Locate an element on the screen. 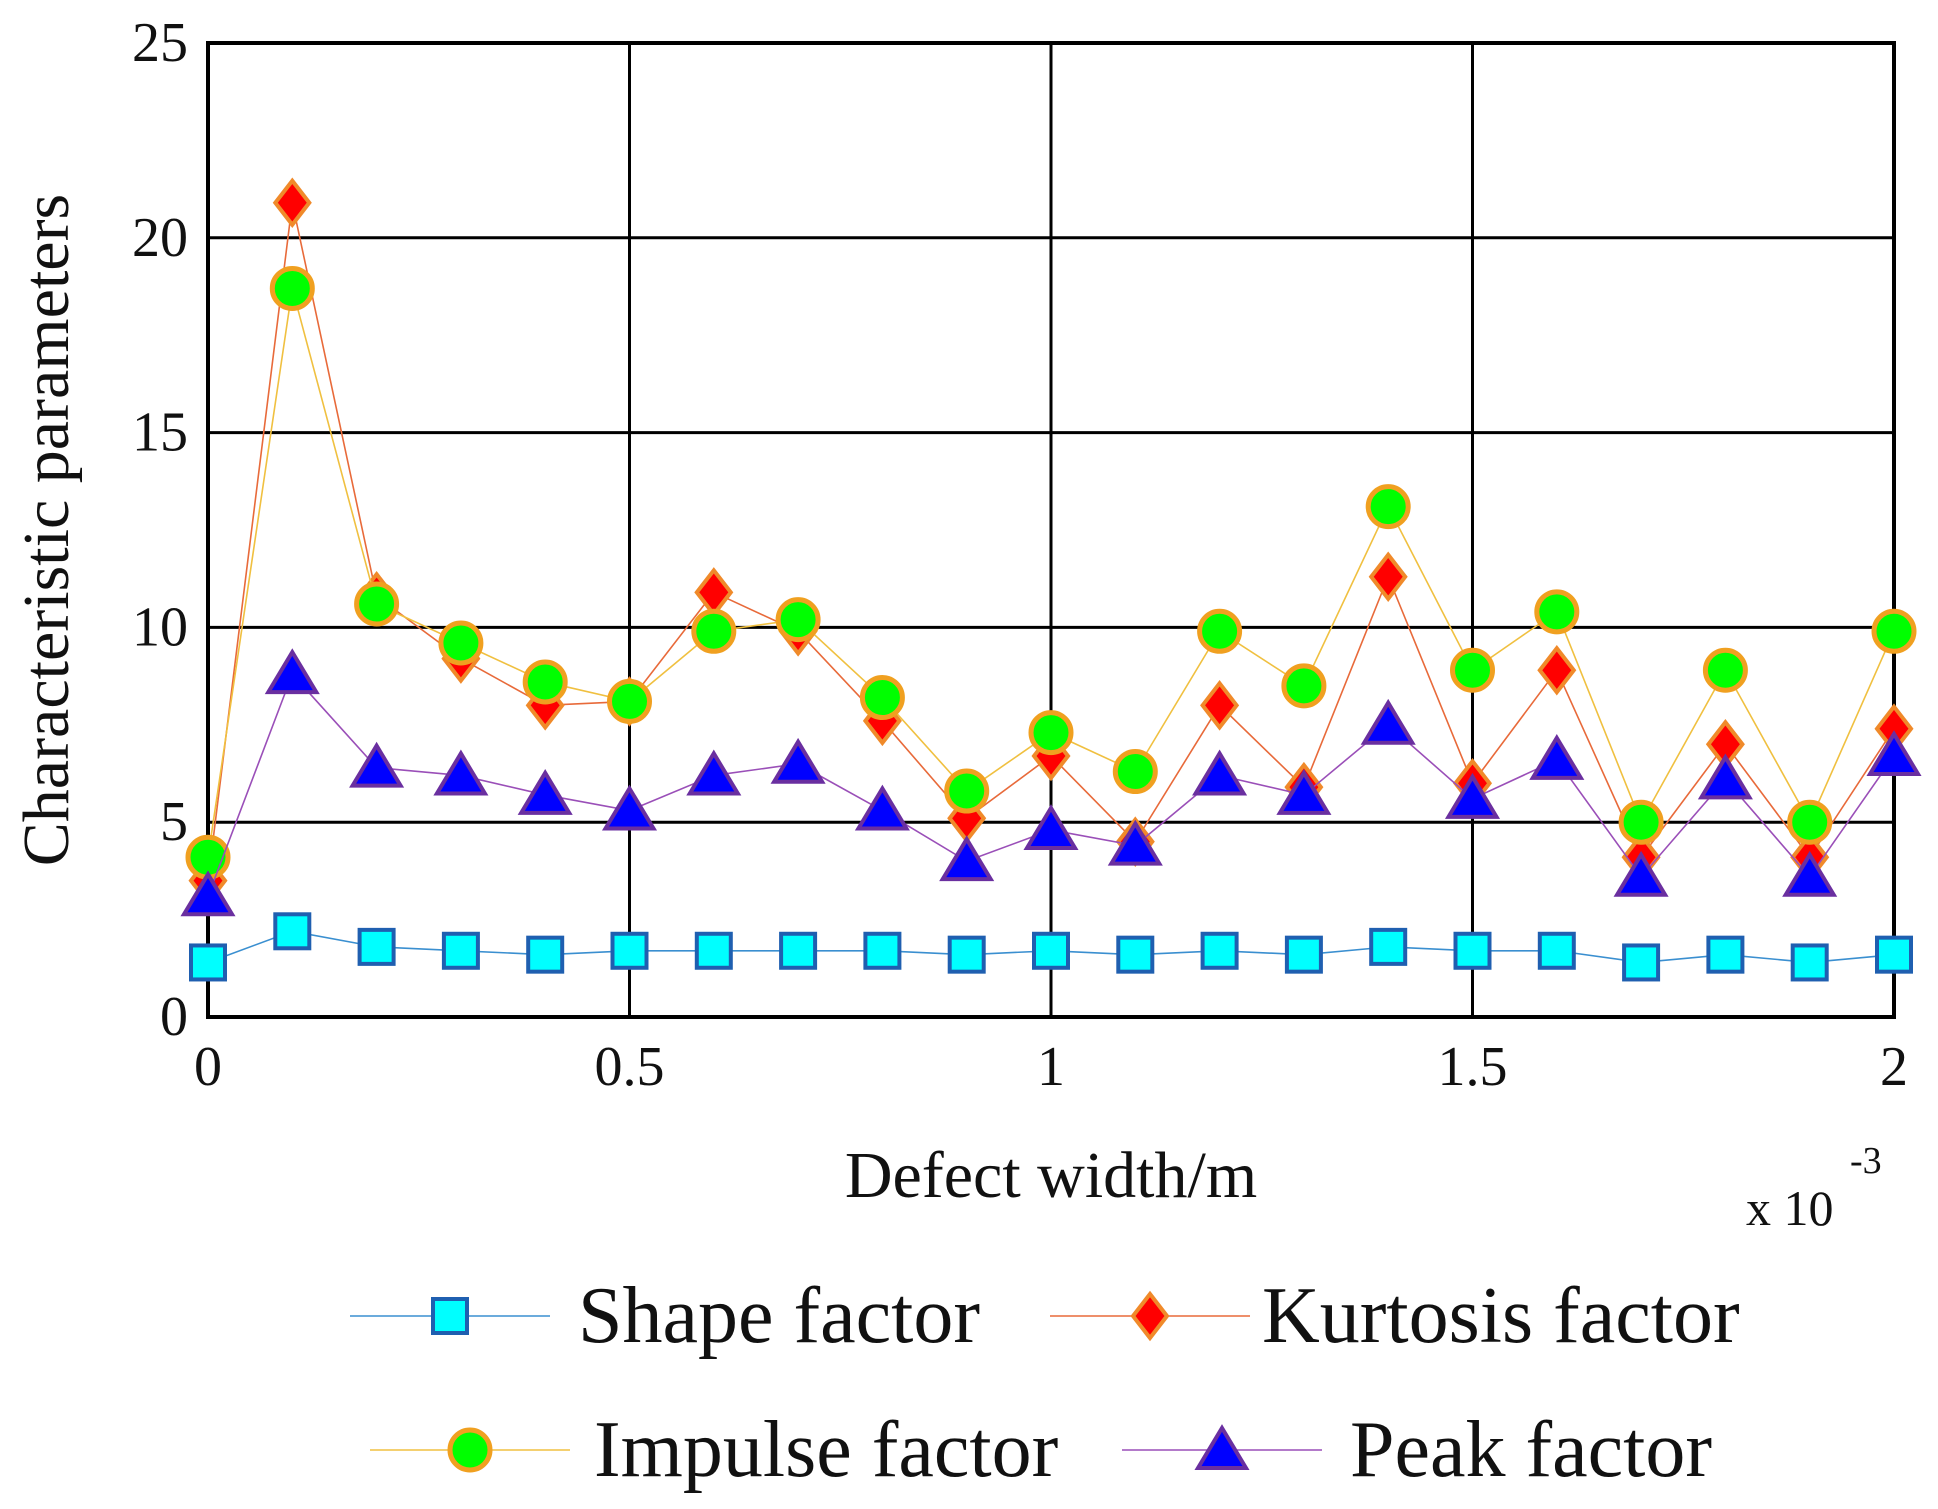  x-tick-label: 0.5 is located at coordinates (630, 1067).